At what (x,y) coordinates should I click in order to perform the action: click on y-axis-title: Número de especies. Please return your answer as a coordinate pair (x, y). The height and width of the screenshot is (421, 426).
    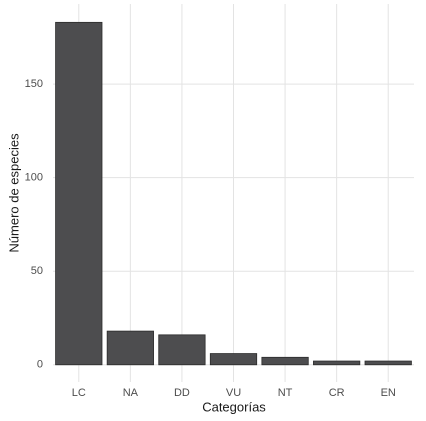
    Looking at the image, I should click on (13, 193).